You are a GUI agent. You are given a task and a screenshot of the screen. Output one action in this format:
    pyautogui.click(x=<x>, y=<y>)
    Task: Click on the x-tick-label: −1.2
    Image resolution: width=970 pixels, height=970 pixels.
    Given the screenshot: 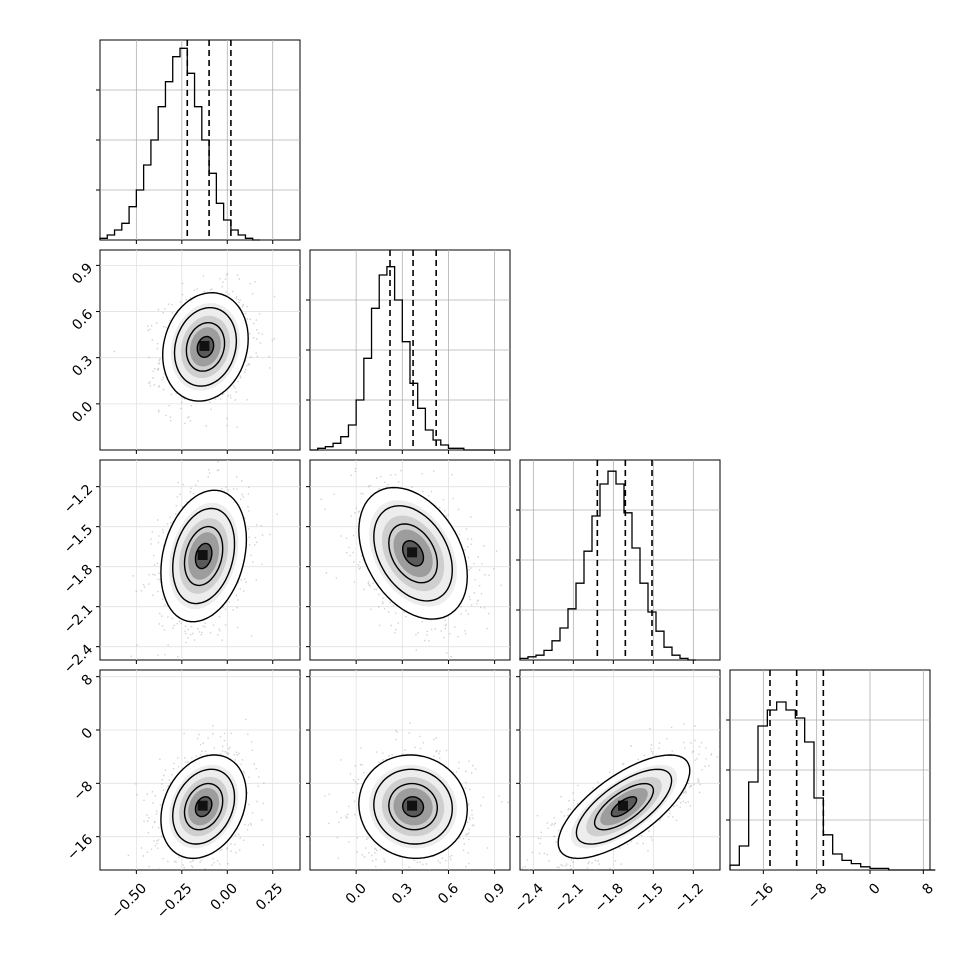 What is the action you would take?
    pyautogui.click(x=689, y=897)
    